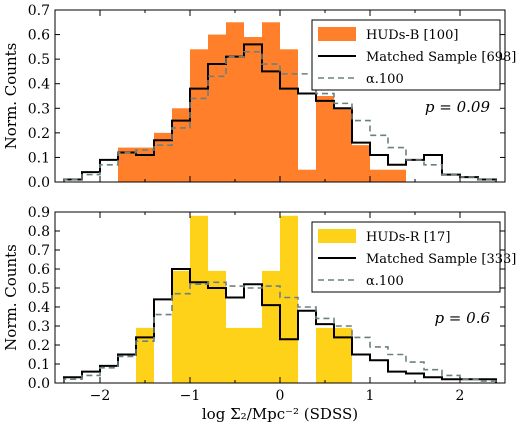  What do you see at coordinates (280, 414) in the screenshot?
I see `x-axis-label: log Σ₂/Mpc⁻² (SDSS)` at bounding box center [280, 414].